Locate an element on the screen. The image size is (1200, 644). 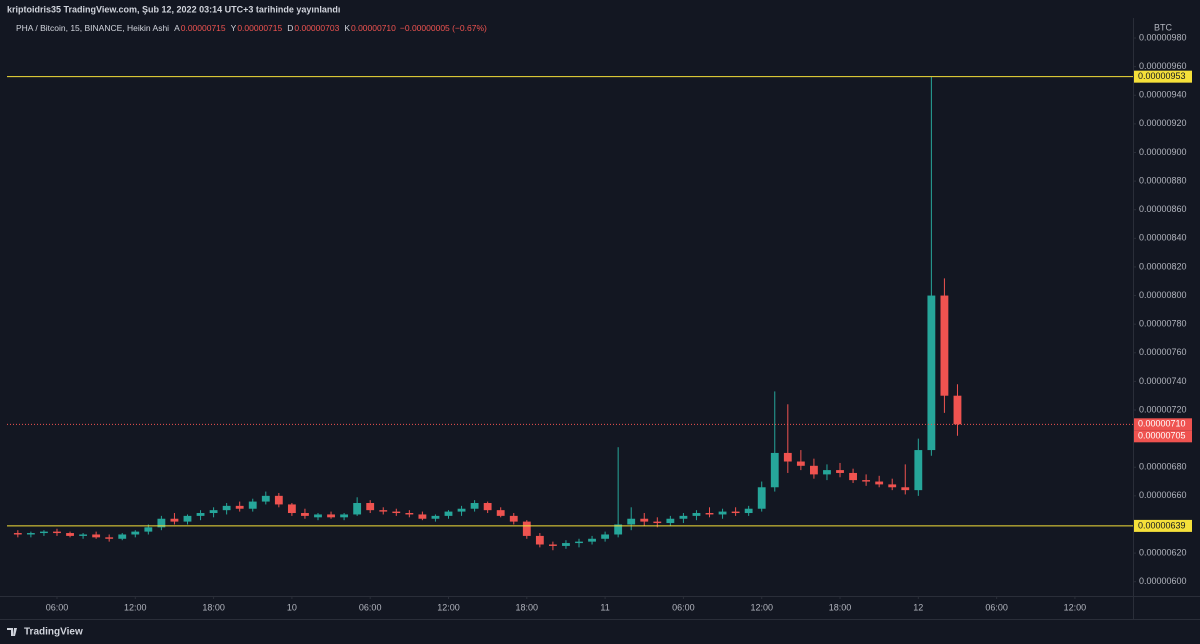
y-tick-label: 0.00000780 is located at coordinates (1163, 324).